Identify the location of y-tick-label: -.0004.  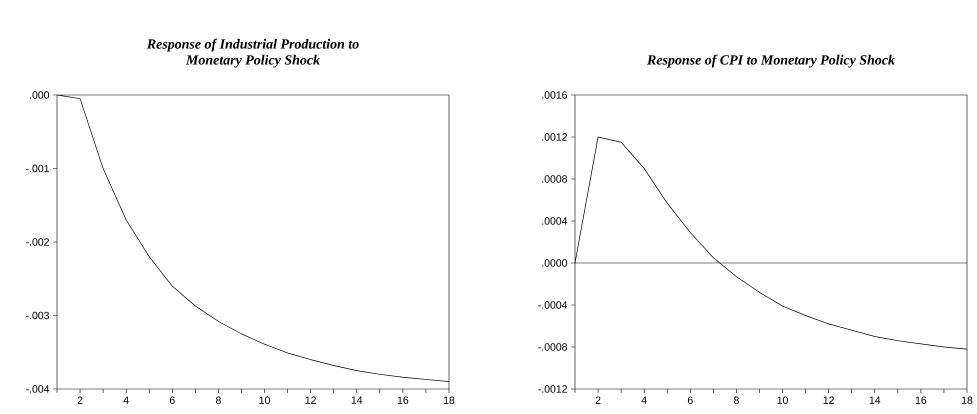
(553, 305).